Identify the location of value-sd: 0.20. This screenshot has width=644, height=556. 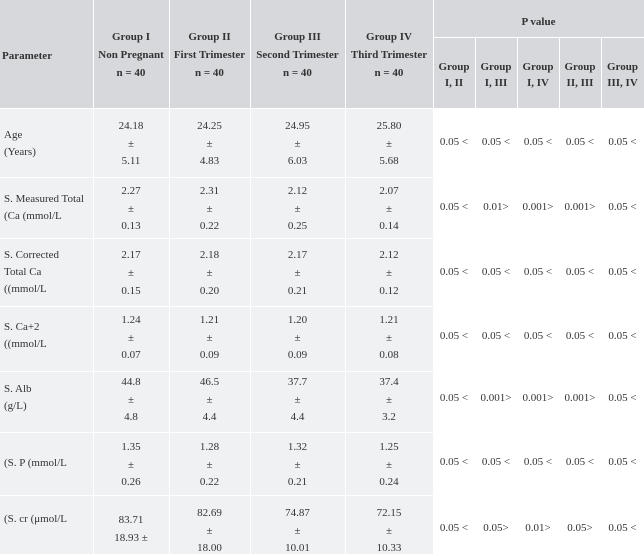
(209, 291).